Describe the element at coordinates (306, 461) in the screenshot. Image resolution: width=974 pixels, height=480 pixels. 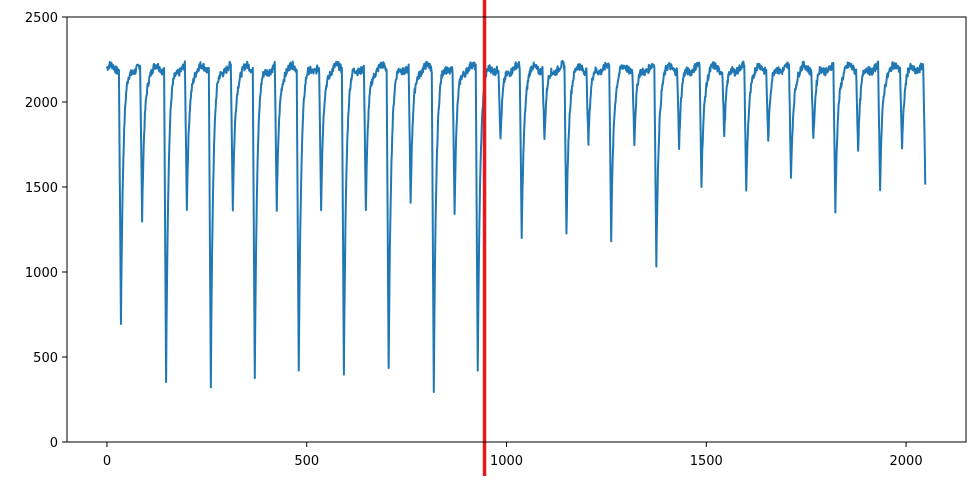
I see `x-tick-label: 500` at that location.